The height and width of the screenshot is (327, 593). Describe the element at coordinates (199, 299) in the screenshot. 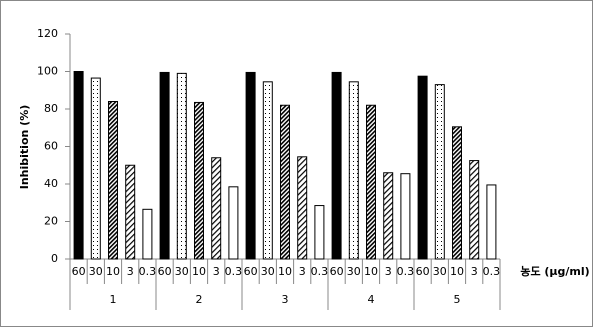

I see `x-tick-label: 2` at that location.